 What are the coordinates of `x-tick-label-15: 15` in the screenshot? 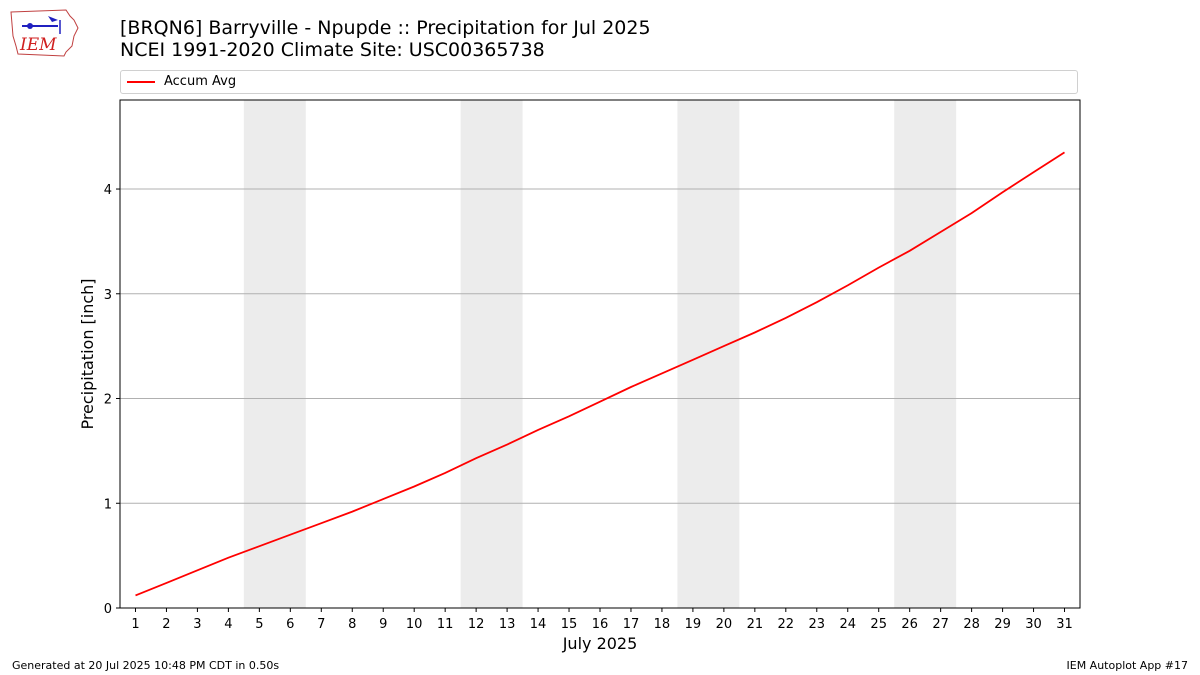 It's located at (569, 624).